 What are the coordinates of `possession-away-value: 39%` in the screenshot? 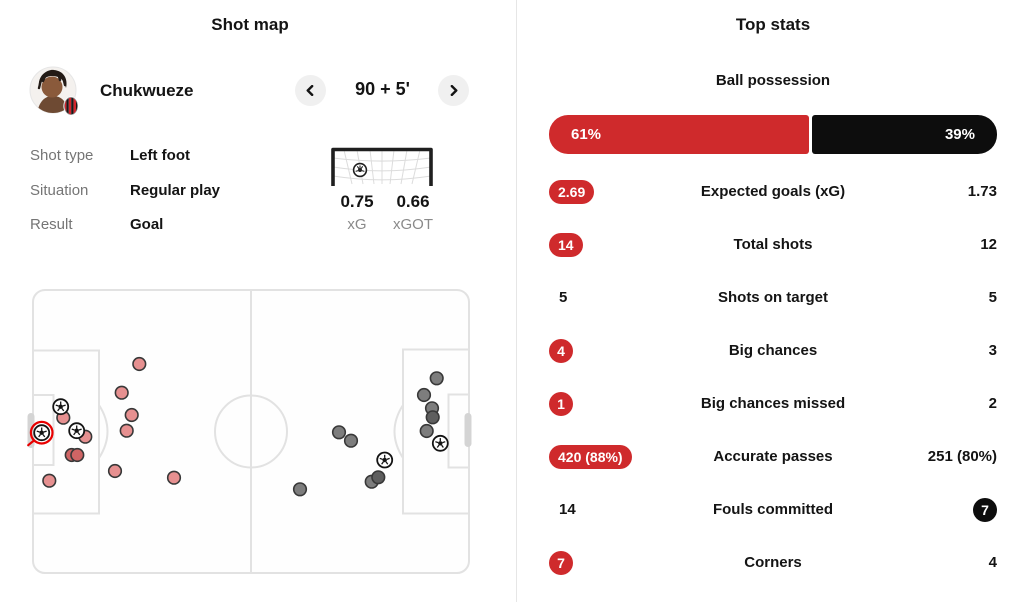 It's located at (959, 134).